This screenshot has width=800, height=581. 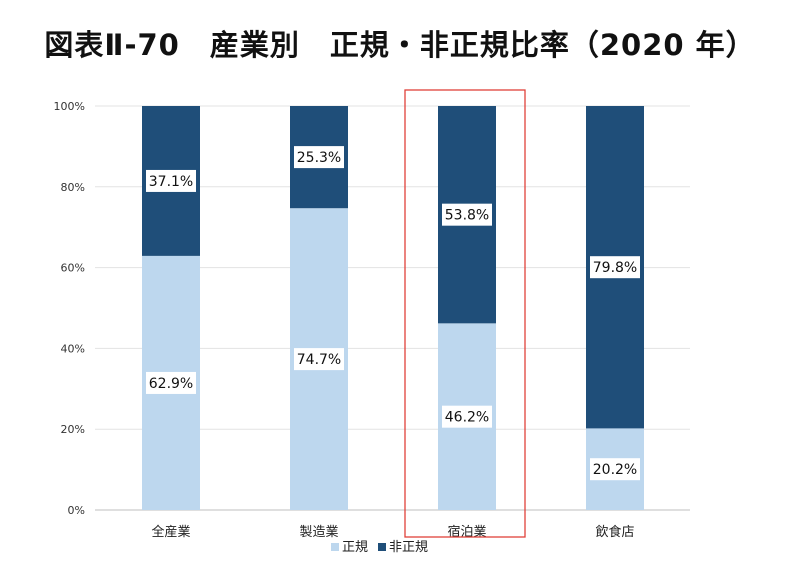 I want to click on chart-title: 図表Ⅱ-70 産業別 正規・非正規比率（2020 年）, so click(x=400, y=45).